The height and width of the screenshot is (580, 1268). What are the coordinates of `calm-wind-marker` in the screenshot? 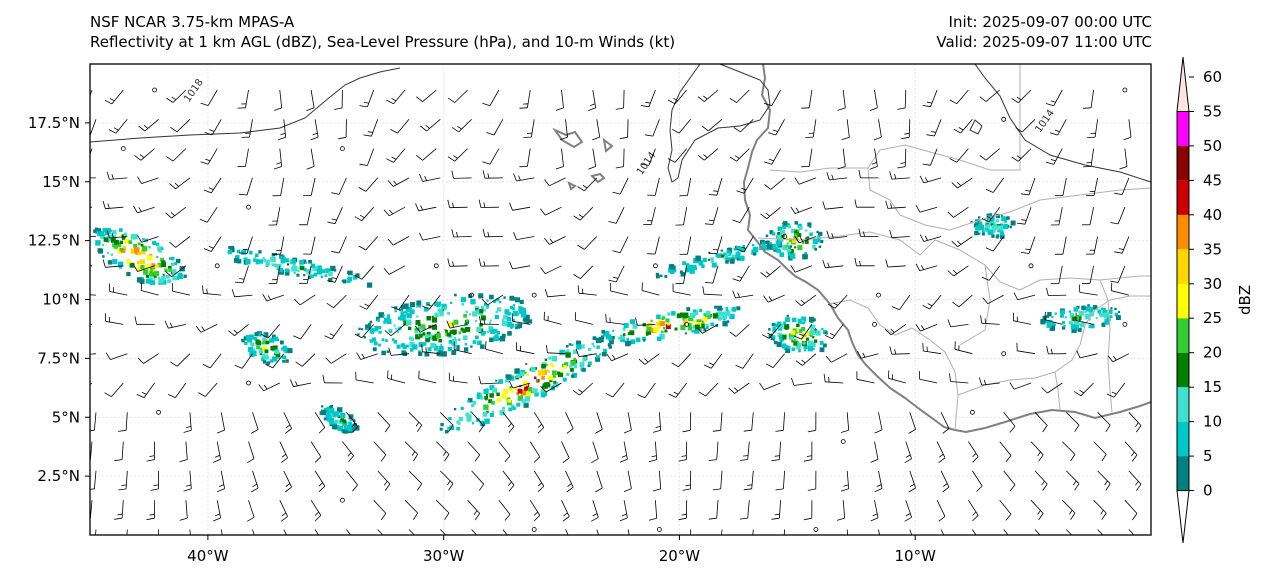 It's located at (875, 559).